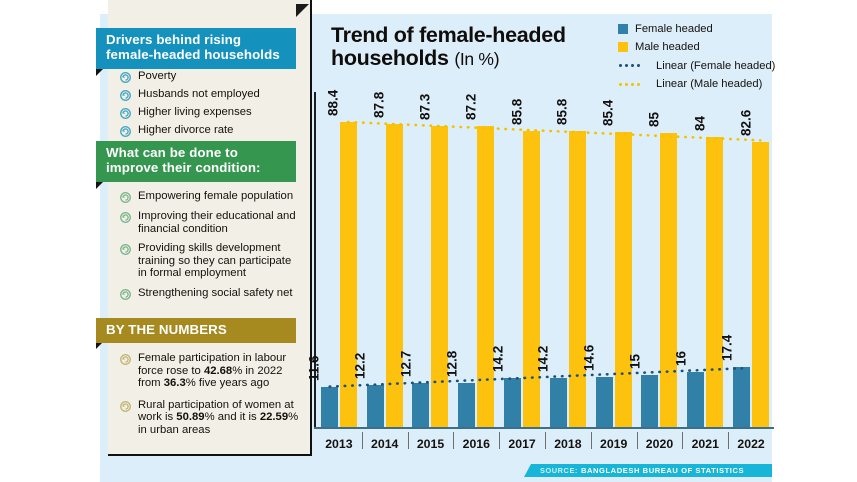 This screenshot has width=857, height=482. I want to click on bar-male: 87.2, so click(479, 260).